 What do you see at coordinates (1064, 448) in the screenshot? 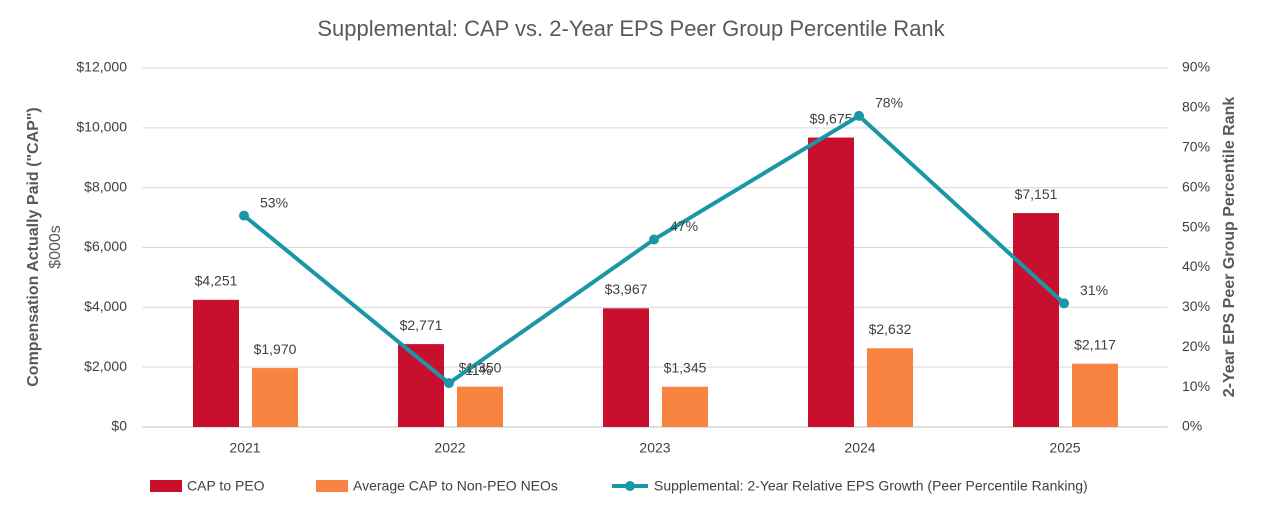
I see `x-tick-label: 2025` at bounding box center [1064, 448].